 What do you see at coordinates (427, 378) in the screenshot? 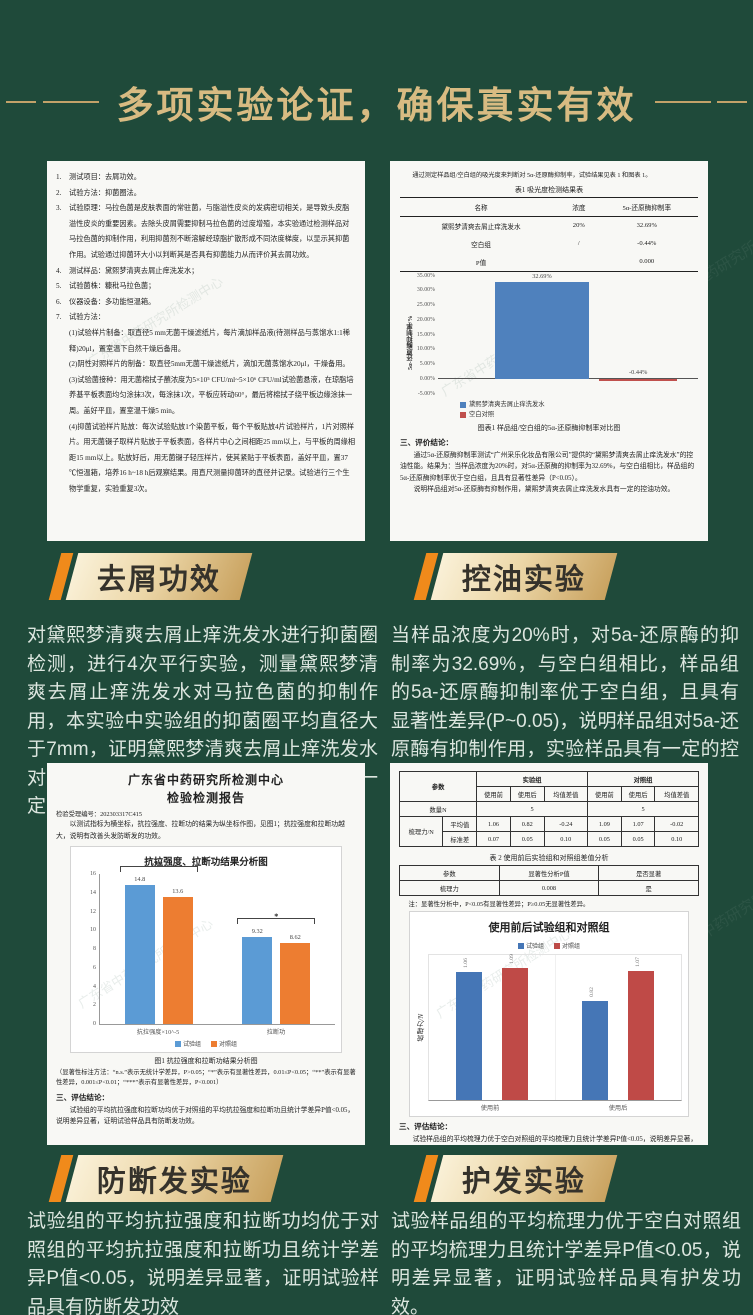
I see `y-tick-label: 0.00%` at bounding box center [427, 378].